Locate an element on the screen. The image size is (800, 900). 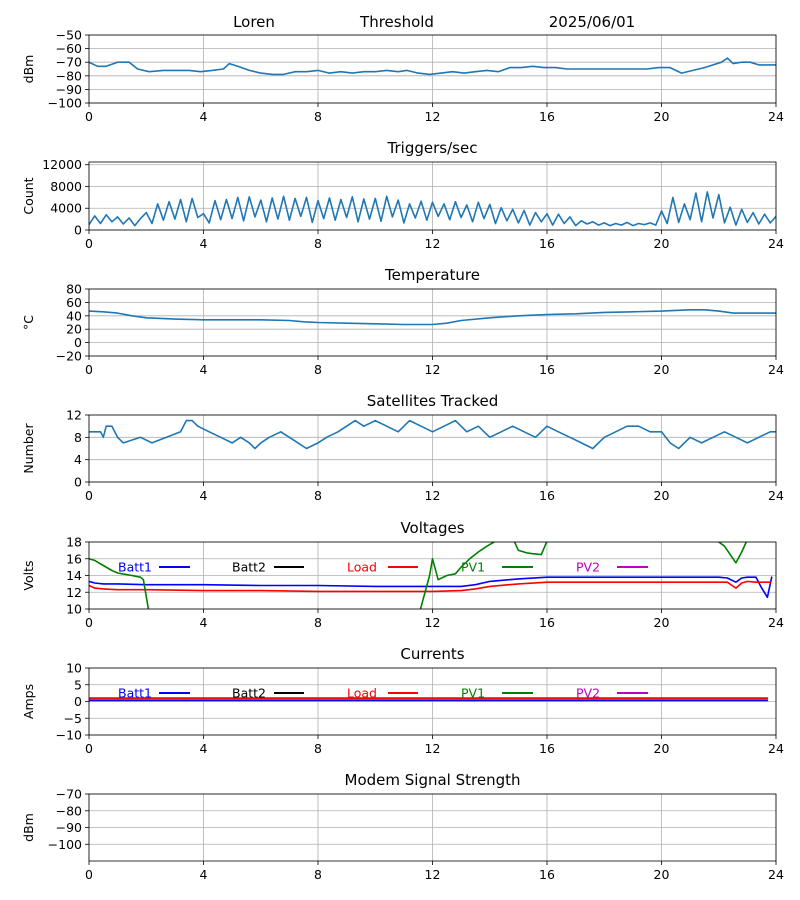
y-axis-label: Volts is located at coordinates (28, 575).